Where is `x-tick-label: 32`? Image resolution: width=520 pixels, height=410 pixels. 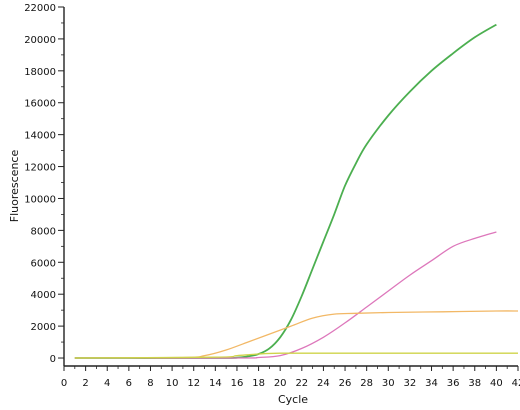
x-tick-label: 32 is located at coordinates (410, 383).